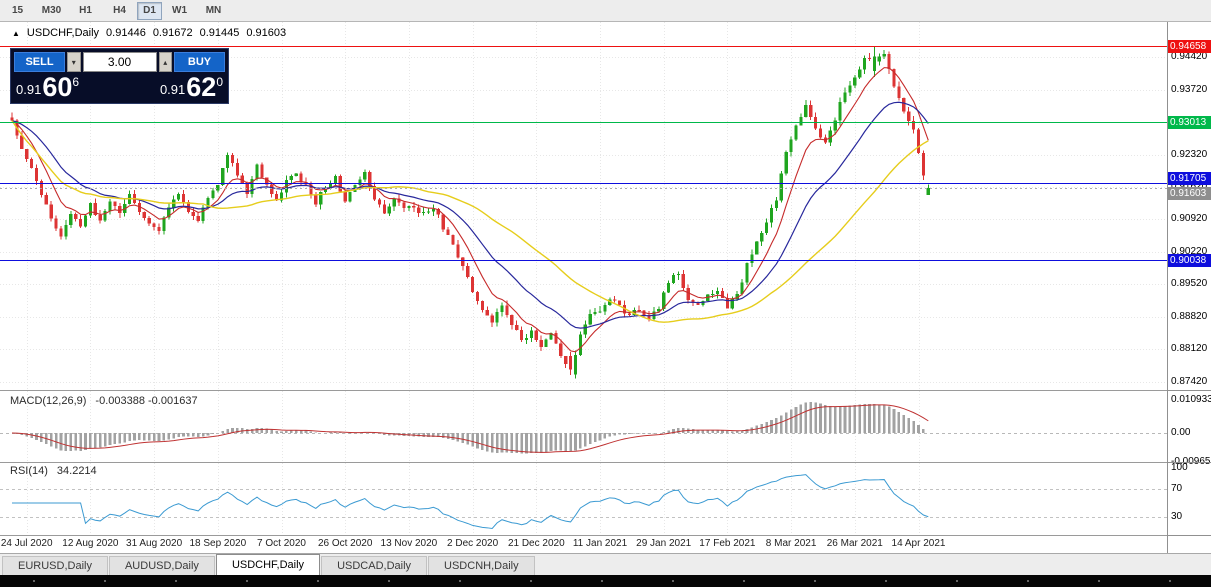  I want to click on price-tag-label: 0.90038, so click(1189, 260).